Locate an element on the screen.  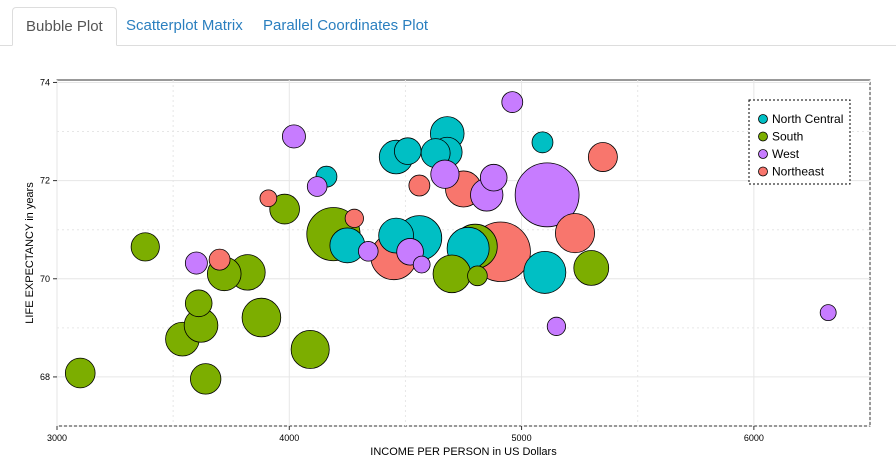
x-tick-label: 3000 is located at coordinates (57, 438).